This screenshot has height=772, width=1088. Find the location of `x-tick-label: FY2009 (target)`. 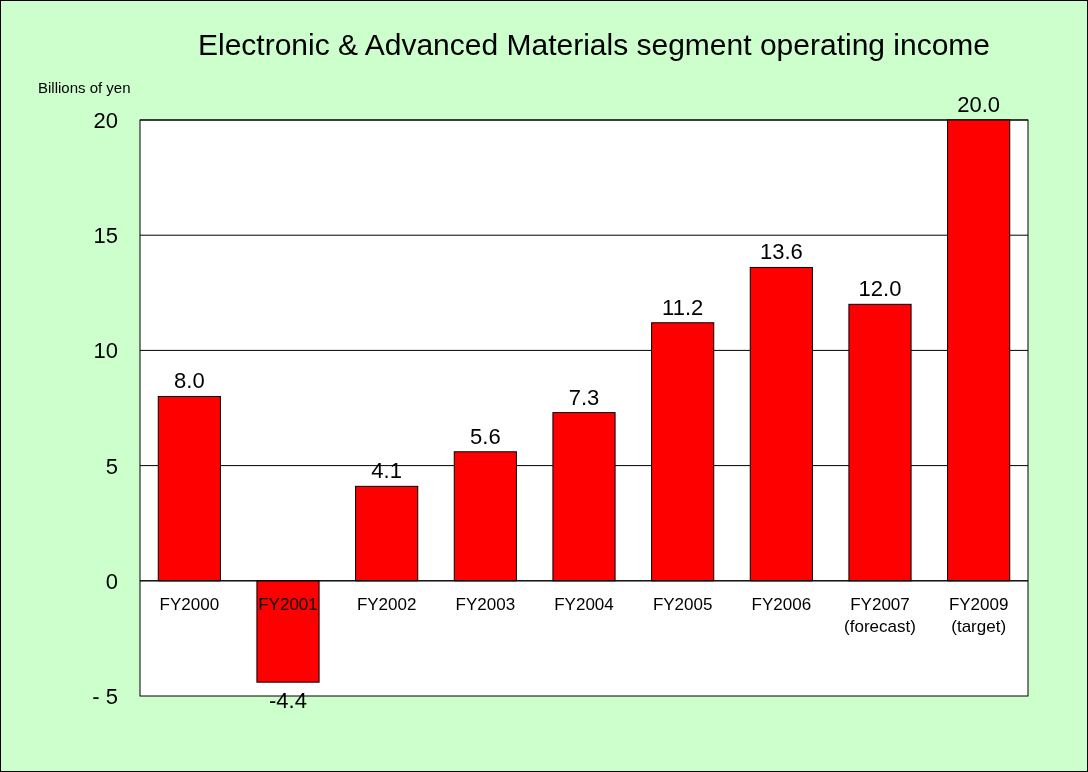

x-tick-label: FY2009 (target) is located at coordinates (978, 615).